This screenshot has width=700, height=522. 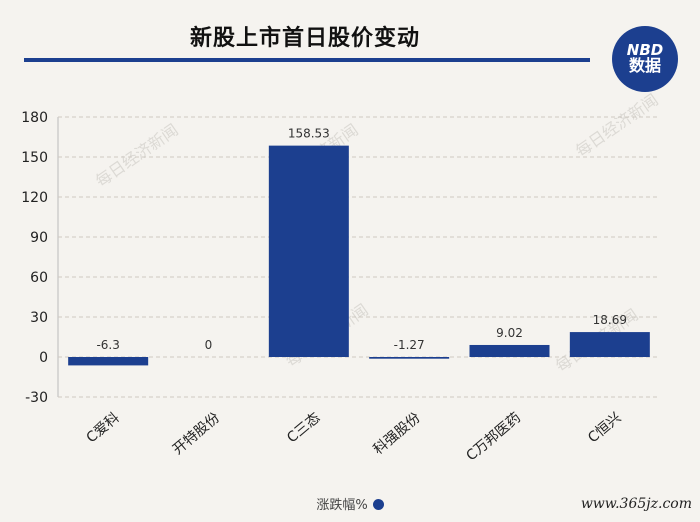 What do you see at coordinates (509, 333) in the screenshot?
I see `data-label: 9.02` at bounding box center [509, 333].